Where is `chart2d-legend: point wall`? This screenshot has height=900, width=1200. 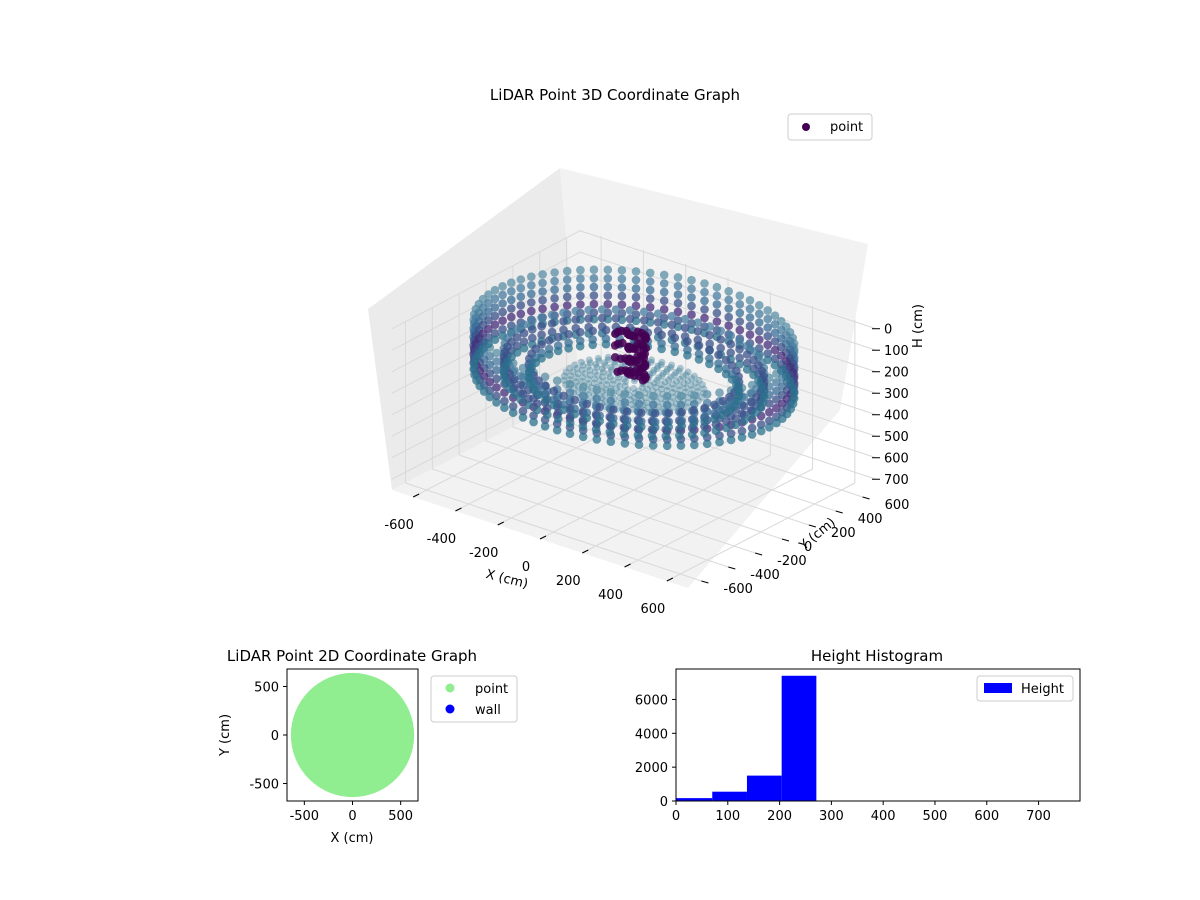
chart2d-legend: point wall is located at coordinates (474, 699).